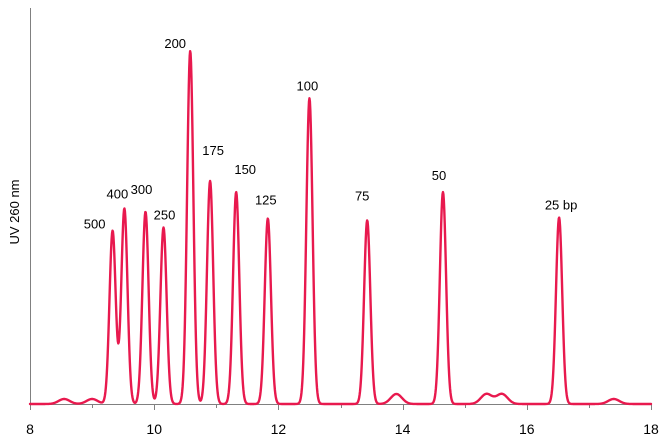  Describe the element at coordinates (279, 429) in the screenshot. I see `x-tick-label: 12` at that location.